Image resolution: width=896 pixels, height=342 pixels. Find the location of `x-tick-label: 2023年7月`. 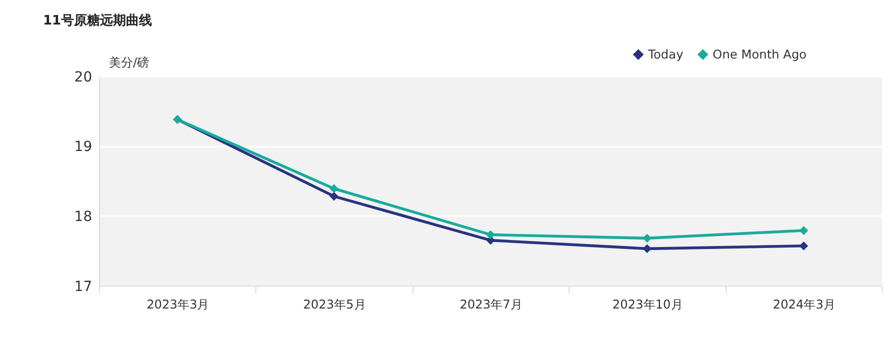

x-tick-label: 2023年7月 is located at coordinates (491, 305).